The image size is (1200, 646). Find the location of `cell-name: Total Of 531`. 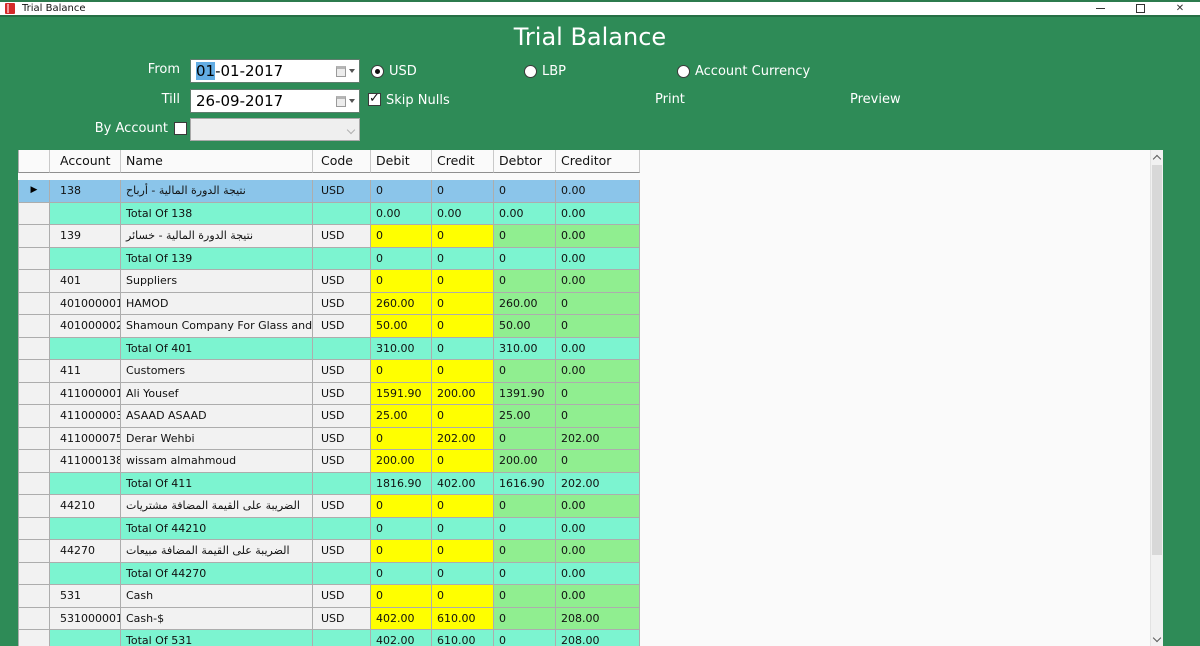

cell-name: Total Of 531 is located at coordinates (217, 638).